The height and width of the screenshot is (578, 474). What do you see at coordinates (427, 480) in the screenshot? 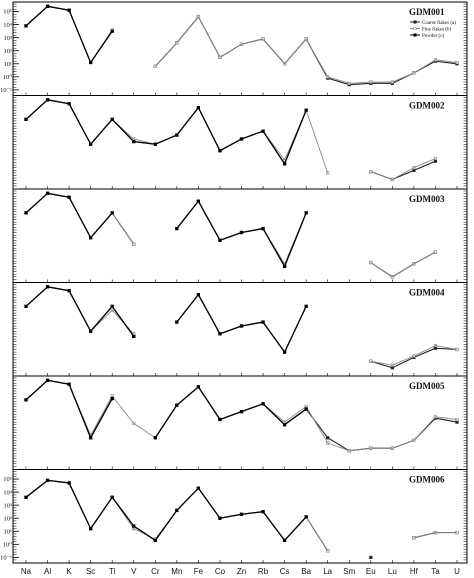
I see `panel-title: GDM006` at bounding box center [427, 480].